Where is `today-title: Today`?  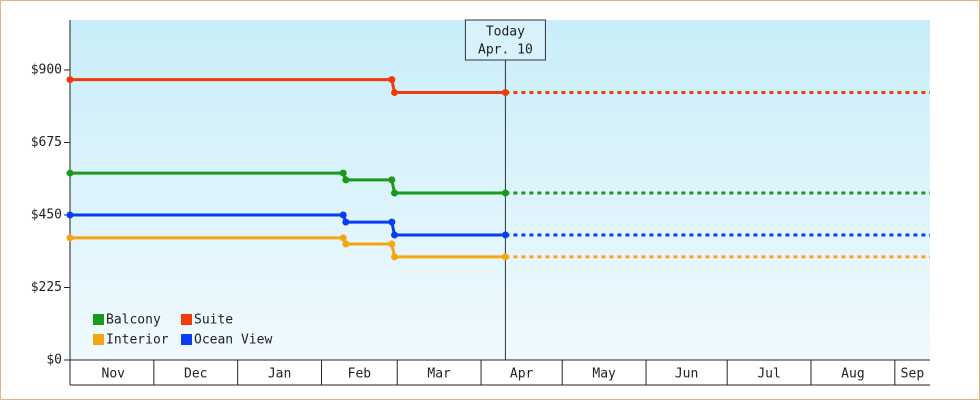
today-title: Today is located at coordinates (505, 32).